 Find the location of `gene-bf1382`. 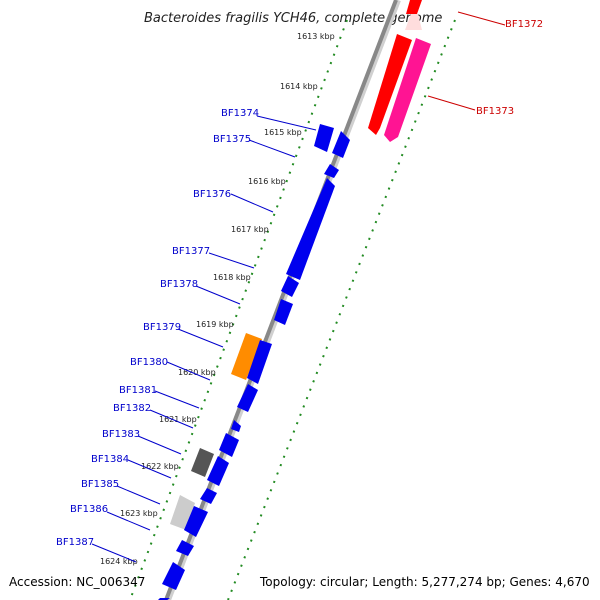

gene-bf1382 is located at coordinates (236, 426).